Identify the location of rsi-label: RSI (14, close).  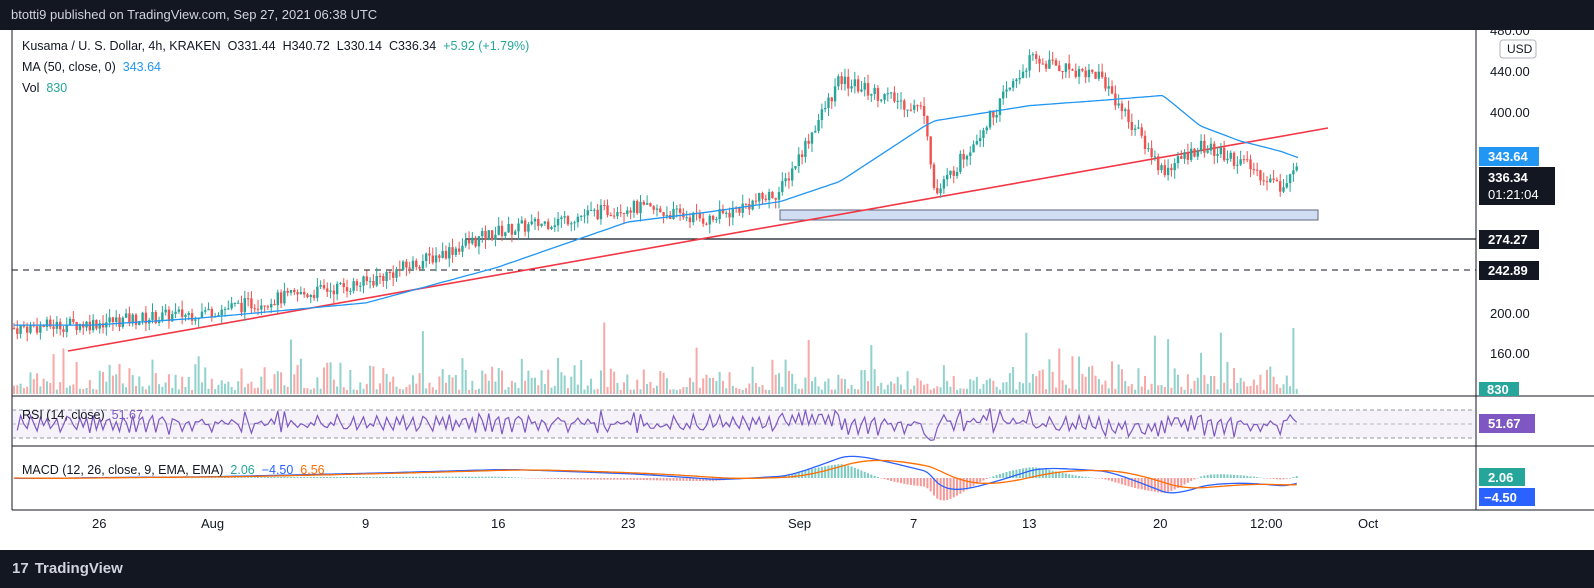
(63, 415).